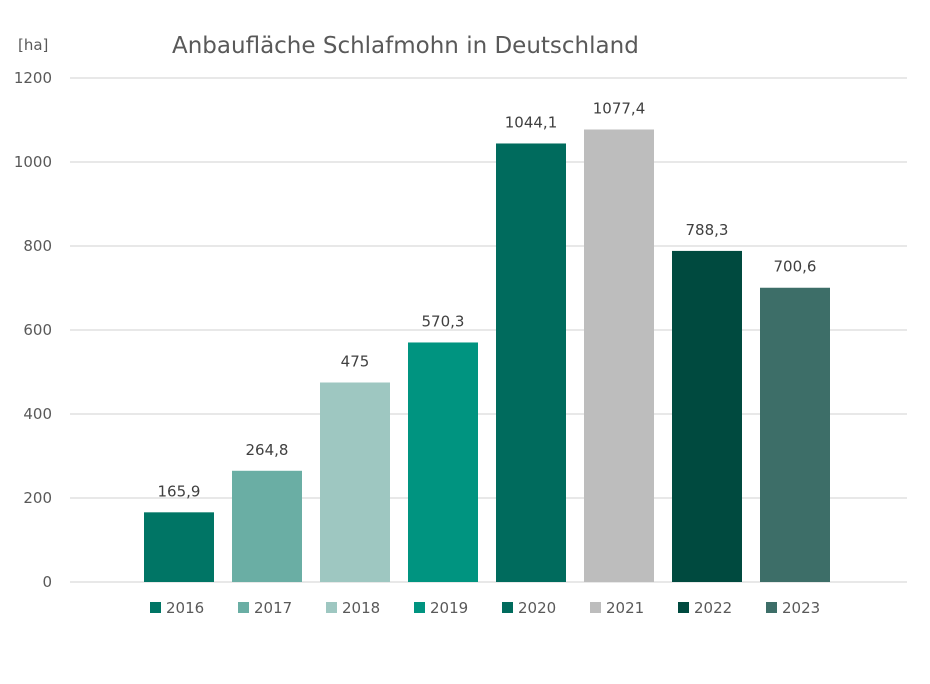 Image resolution: width=930 pixels, height=684 pixels. Describe the element at coordinates (625, 608) in the screenshot. I see `legend-label-2021: 2021` at that location.